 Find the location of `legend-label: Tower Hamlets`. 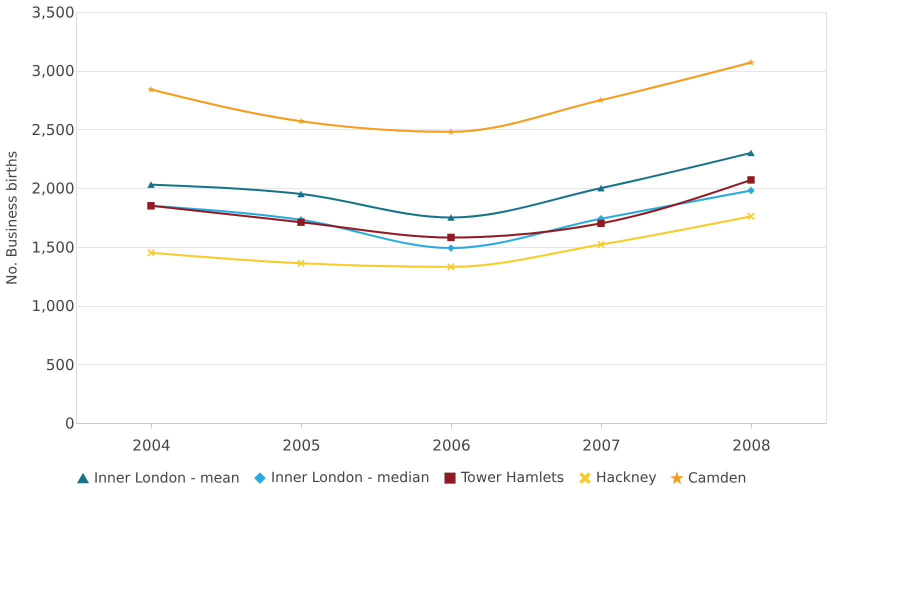

legend-label: Tower Hamlets is located at coordinates (512, 478).